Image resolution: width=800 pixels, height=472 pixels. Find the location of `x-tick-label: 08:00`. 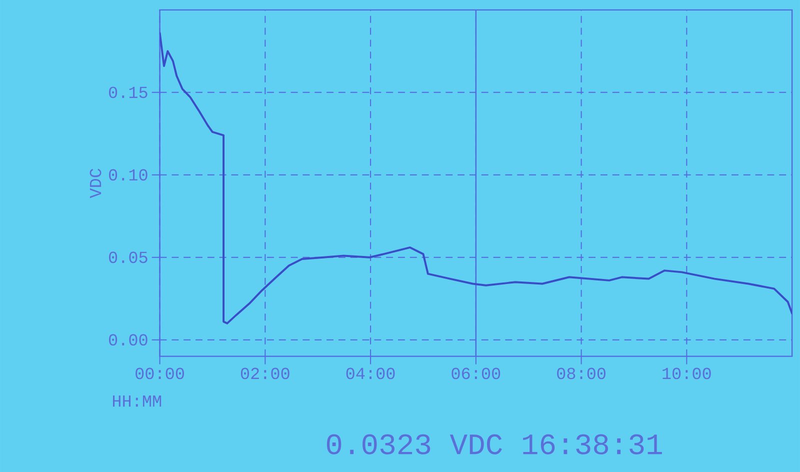

x-tick-label: 08:00 is located at coordinates (581, 373).